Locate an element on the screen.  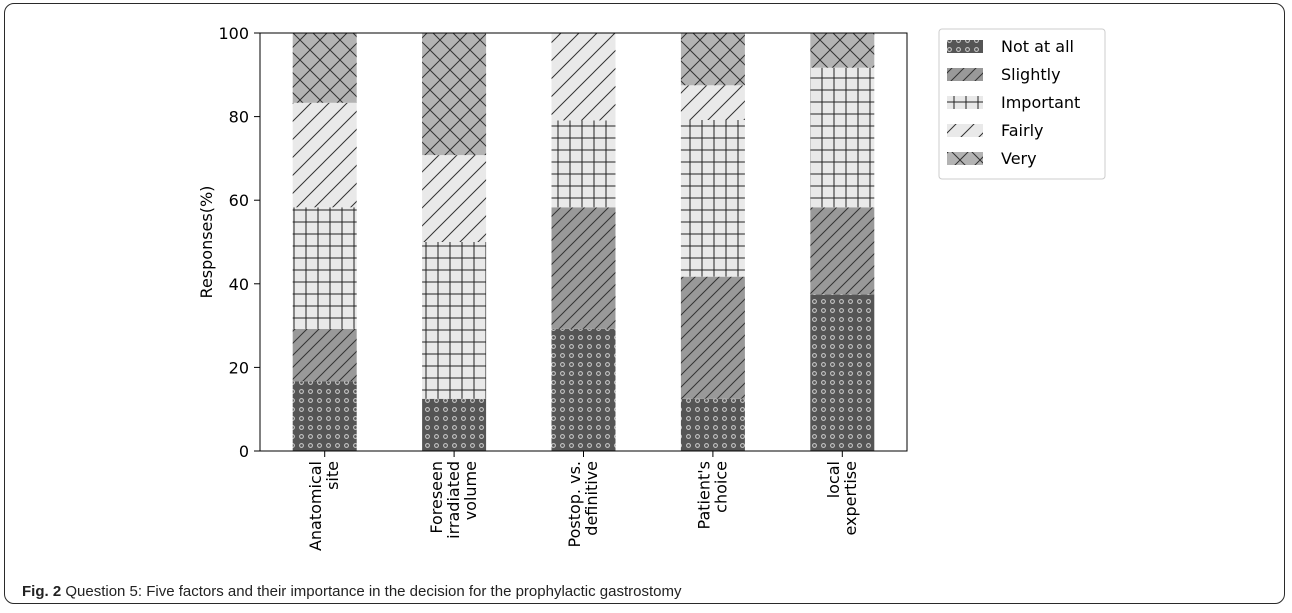
x-tick-label: Postop. vs.definitive is located at coordinates (583, 504).